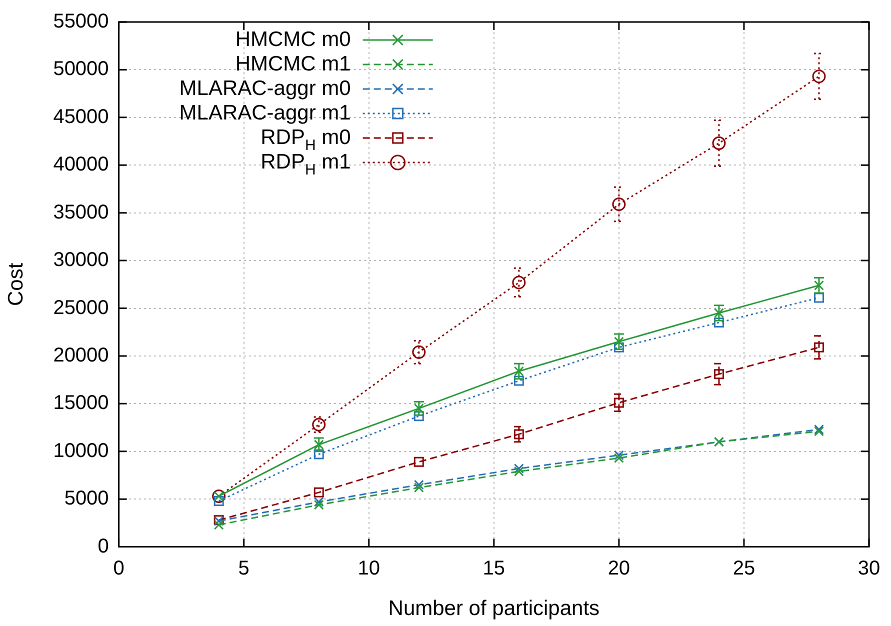  What do you see at coordinates (81, 403) in the screenshot?
I see `y-tick-label: 15000` at bounding box center [81, 403].